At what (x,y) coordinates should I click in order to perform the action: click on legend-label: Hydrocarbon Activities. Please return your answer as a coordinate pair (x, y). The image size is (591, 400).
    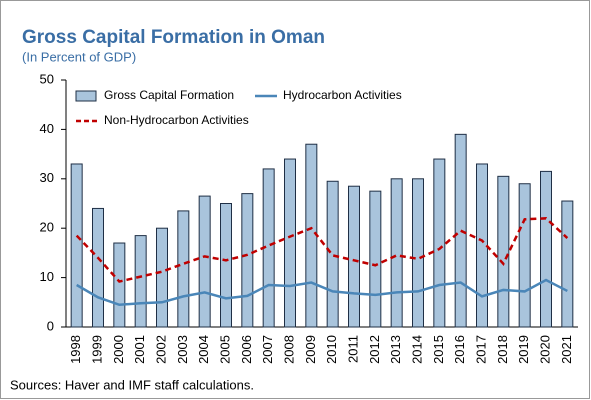
    Looking at the image, I should click on (342, 95).